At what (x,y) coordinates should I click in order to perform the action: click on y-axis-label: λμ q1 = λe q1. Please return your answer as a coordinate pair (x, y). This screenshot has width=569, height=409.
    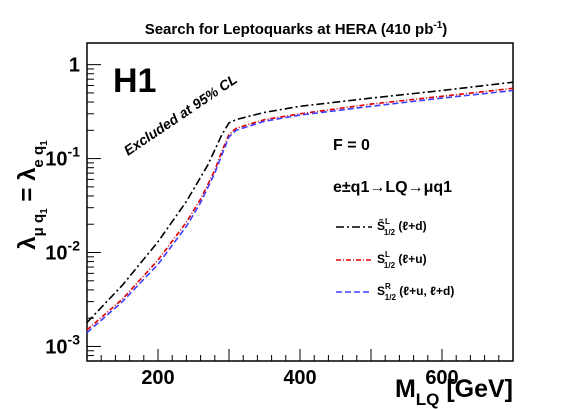
    Looking at the image, I should click on (32, 195).